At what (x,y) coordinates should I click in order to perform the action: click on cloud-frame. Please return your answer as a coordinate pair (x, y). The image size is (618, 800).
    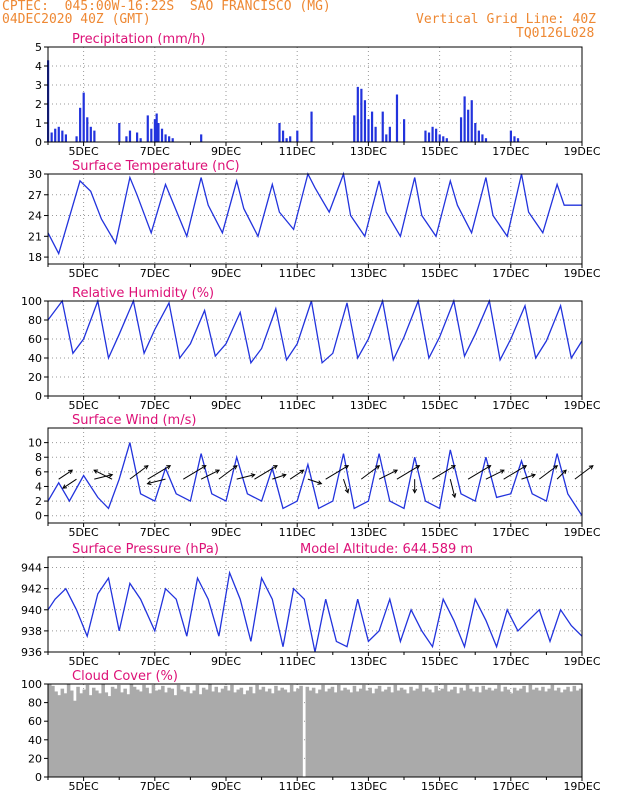
    Looking at the image, I should click on (315, 730).